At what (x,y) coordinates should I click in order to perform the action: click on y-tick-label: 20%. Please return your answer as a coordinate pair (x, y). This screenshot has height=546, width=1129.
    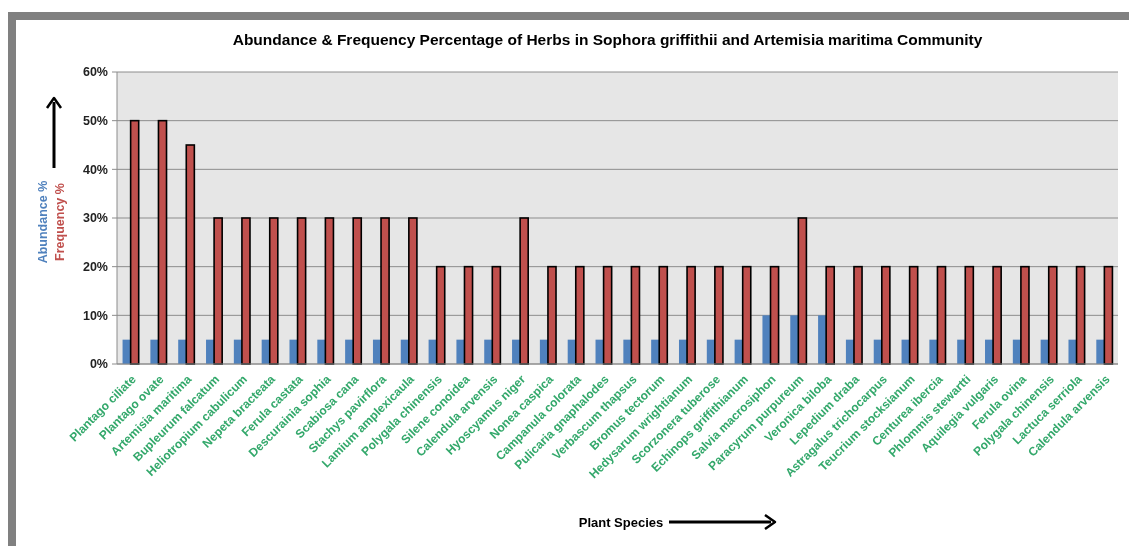
    Looking at the image, I should click on (95, 267).